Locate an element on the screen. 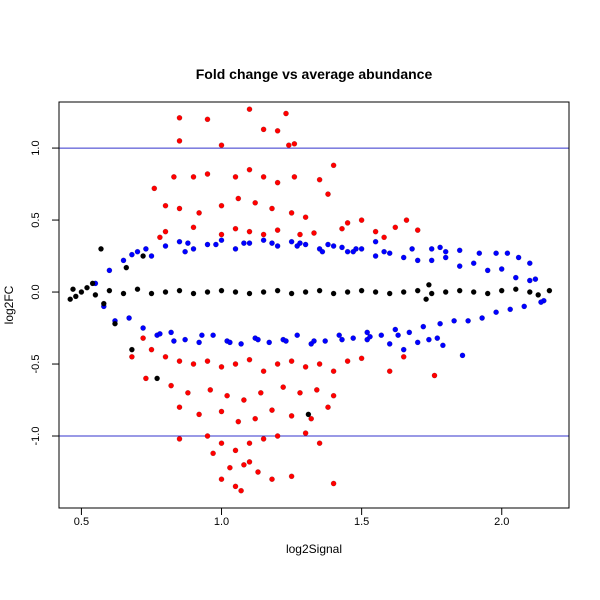  y-axis-label: log2FC is located at coordinates (9, 304).